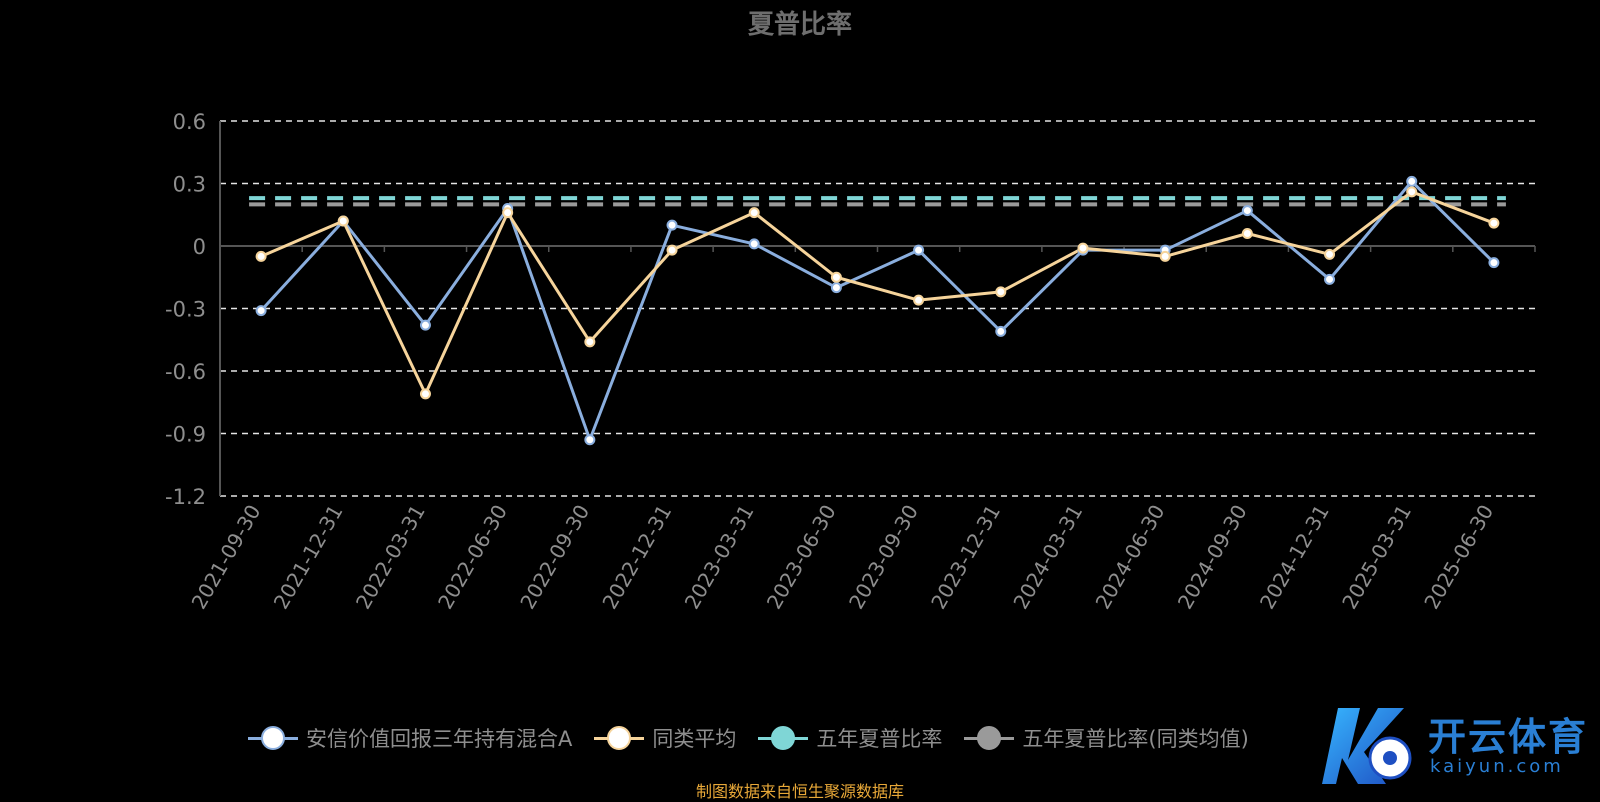 The height and width of the screenshot is (802, 1600). Describe the element at coordinates (185, 310) in the screenshot. I see `y-tick-label: -0.3` at that location.